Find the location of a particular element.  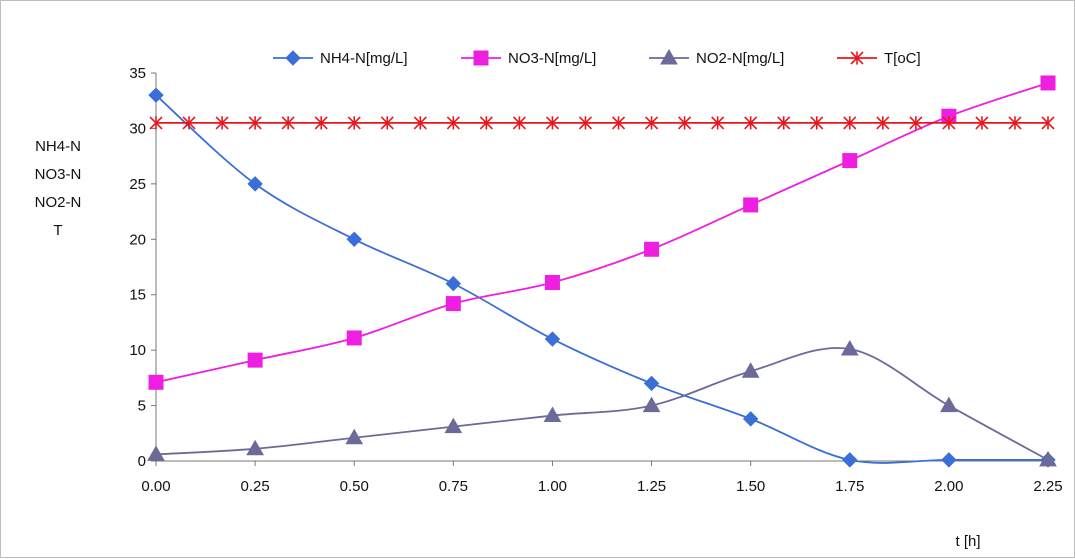

legend-item: NH4-N[mg/L] is located at coordinates (340, 58).